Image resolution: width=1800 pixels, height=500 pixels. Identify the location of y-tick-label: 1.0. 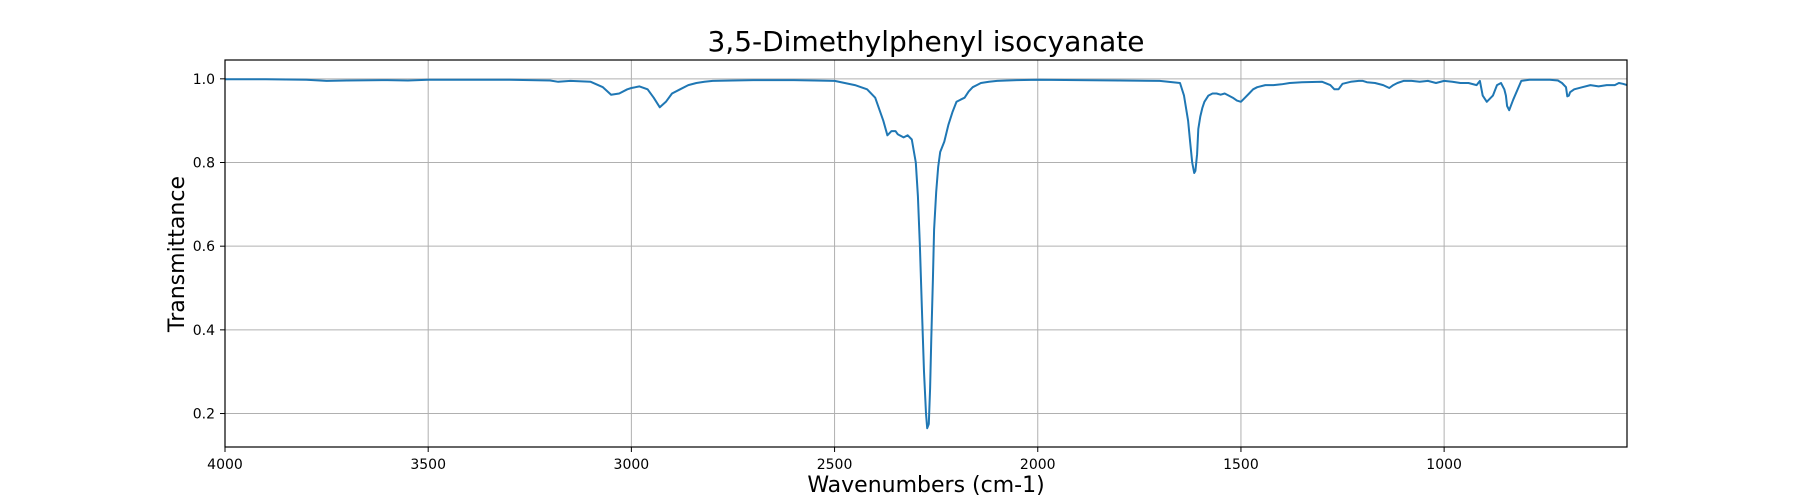
(204, 80).